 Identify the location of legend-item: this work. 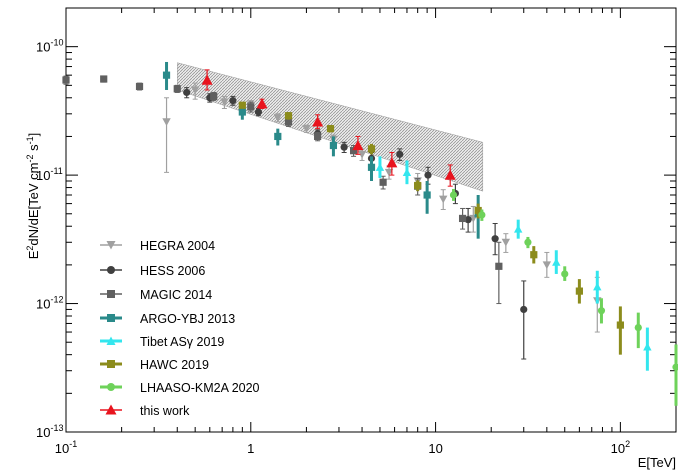
(145, 411).